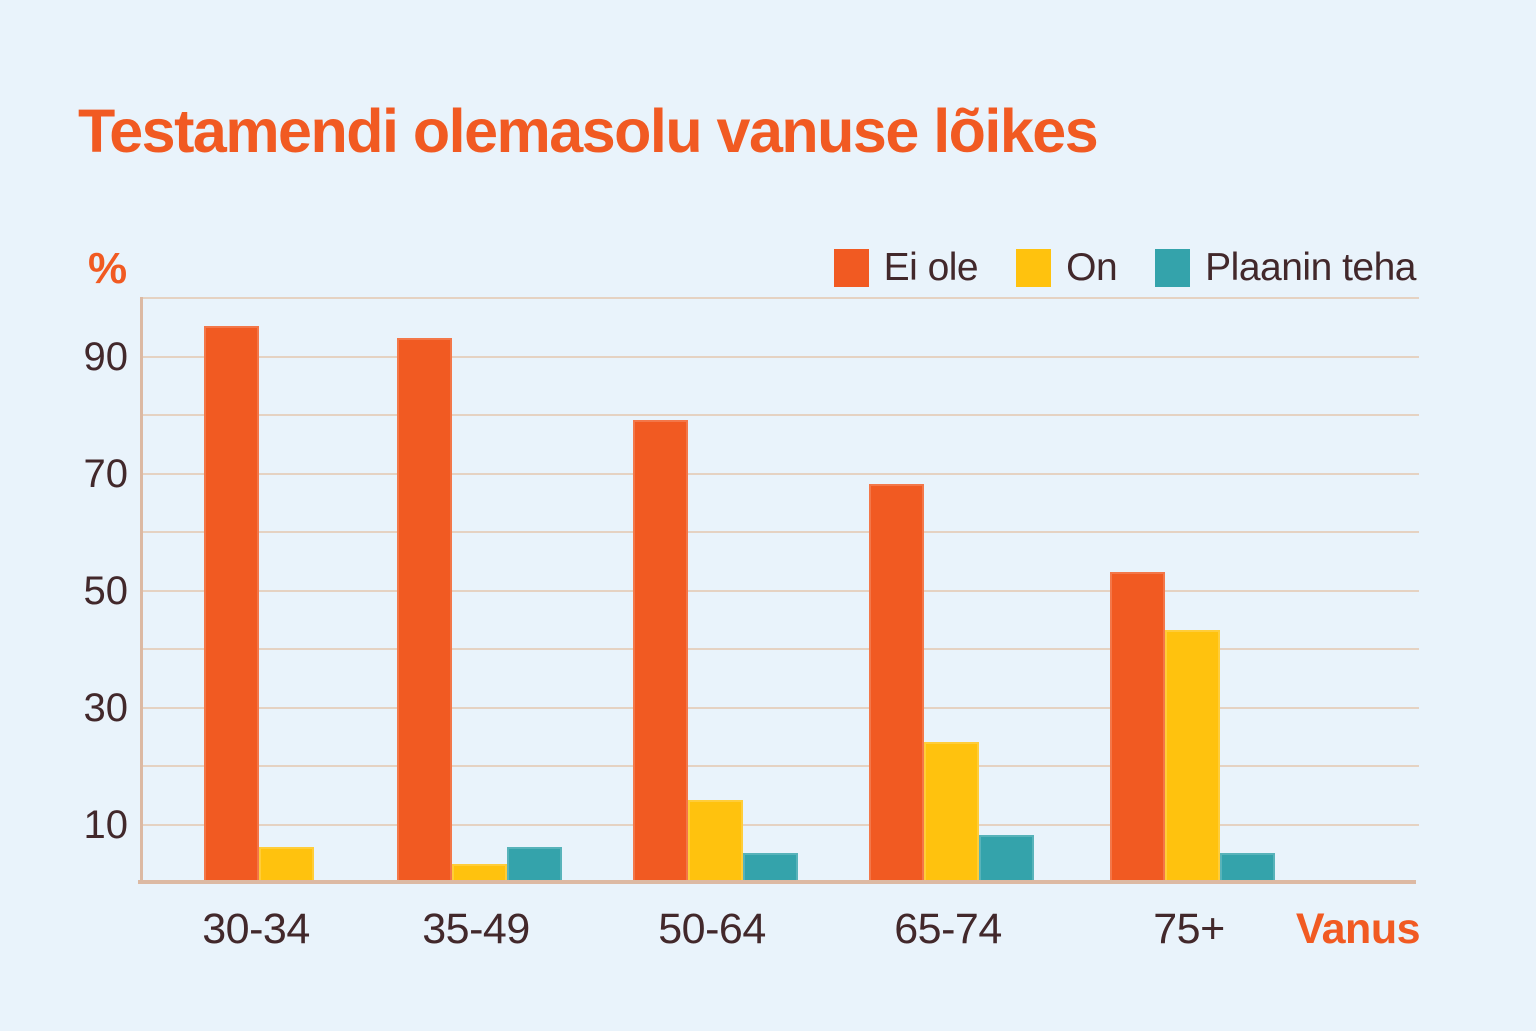  What do you see at coordinates (106, 824) in the screenshot?
I see `y-axis-tick-label-10: 10` at bounding box center [106, 824].